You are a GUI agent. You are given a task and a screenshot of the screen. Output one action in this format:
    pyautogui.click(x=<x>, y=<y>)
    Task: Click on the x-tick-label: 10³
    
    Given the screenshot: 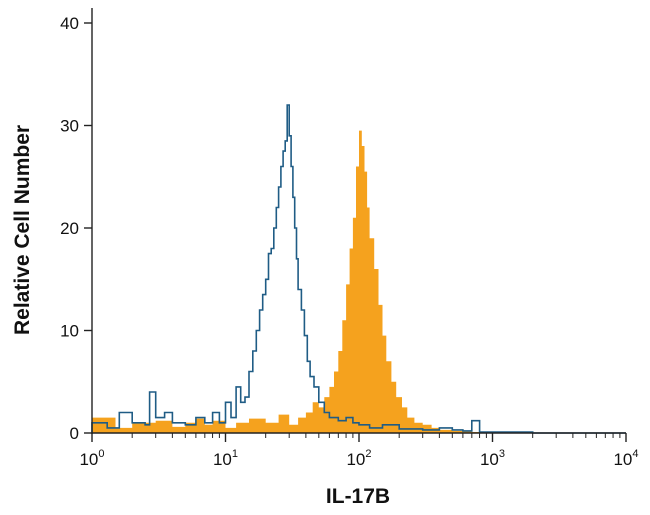 What is the action you would take?
    pyautogui.click(x=492, y=458)
    